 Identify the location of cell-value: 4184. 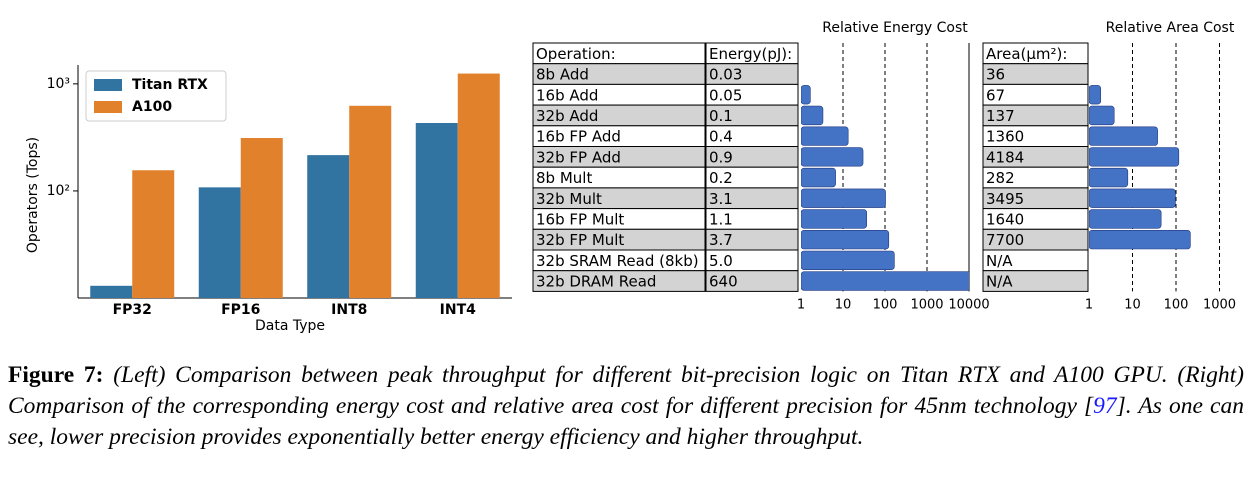
(1005, 157).